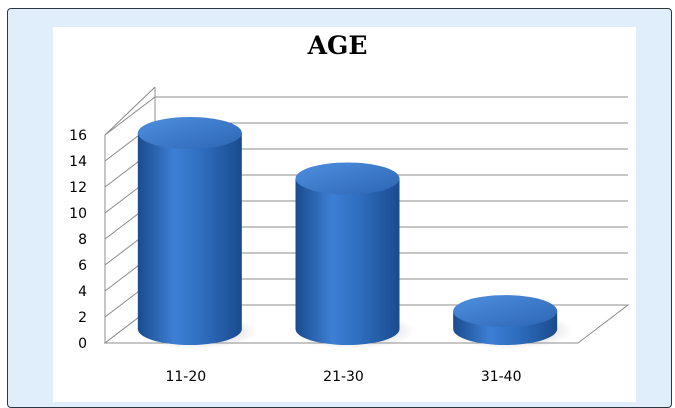 Image resolution: width=675 pixels, height=408 pixels. Describe the element at coordinates (185, 377) in the screenshot. I see `x-category-label: 11-20` at that location.